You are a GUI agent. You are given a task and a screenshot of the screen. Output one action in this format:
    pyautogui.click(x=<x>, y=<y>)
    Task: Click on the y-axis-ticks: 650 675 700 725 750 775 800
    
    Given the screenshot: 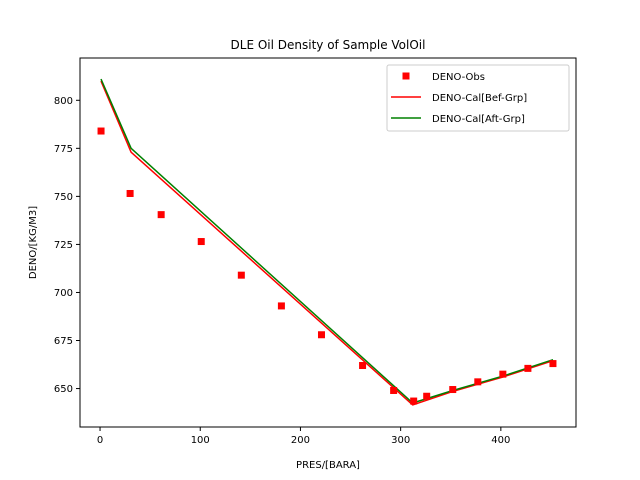 What is the action you would take?
    pyautogui.click(x=67, y=245)
    